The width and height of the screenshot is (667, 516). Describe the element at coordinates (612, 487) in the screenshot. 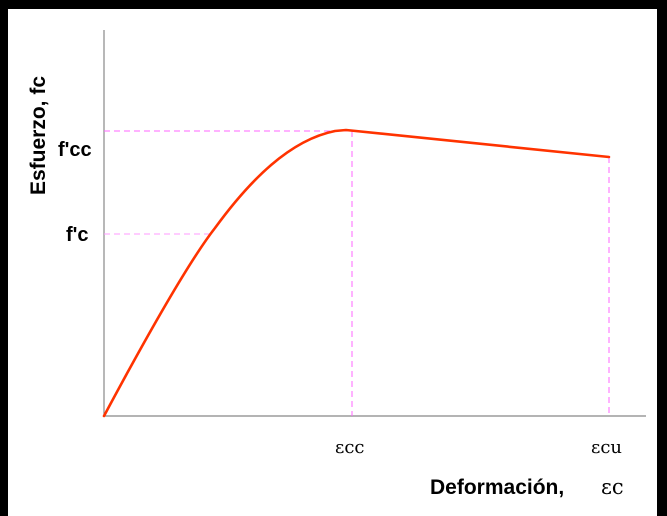

I see `x-axis-symbol: εc` at that location.